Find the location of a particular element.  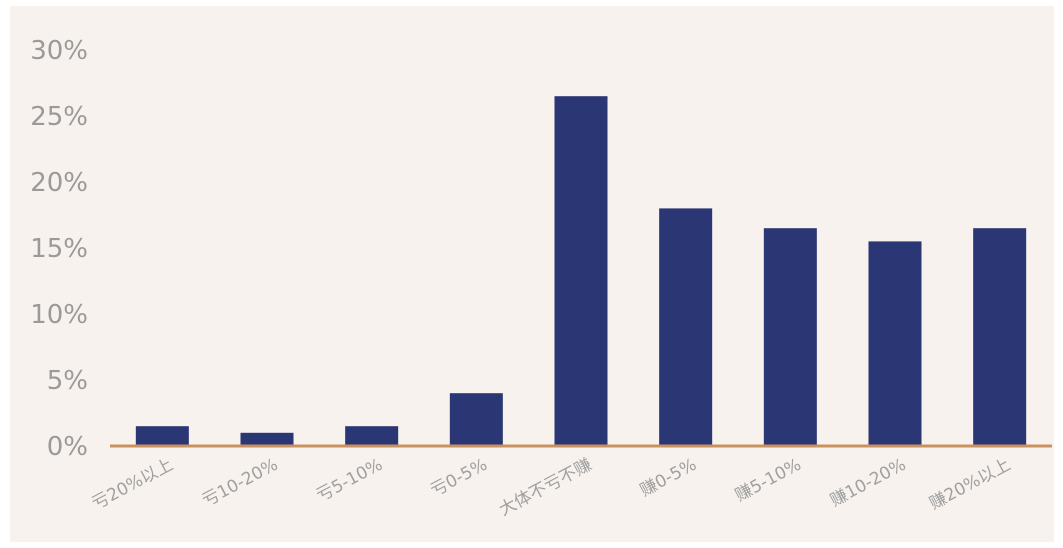

x-category-label: 亏5-10% is located at coordinates (349, 480).